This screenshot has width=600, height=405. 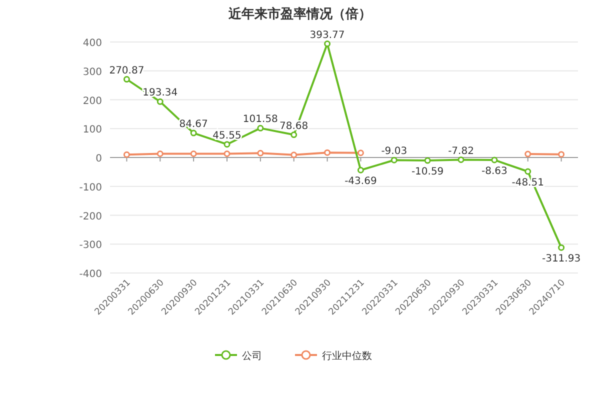 What do you see at coordinates (252, 356) in the screenshot?
I see `legend-label: 公司` at bounding box center [252, 356].